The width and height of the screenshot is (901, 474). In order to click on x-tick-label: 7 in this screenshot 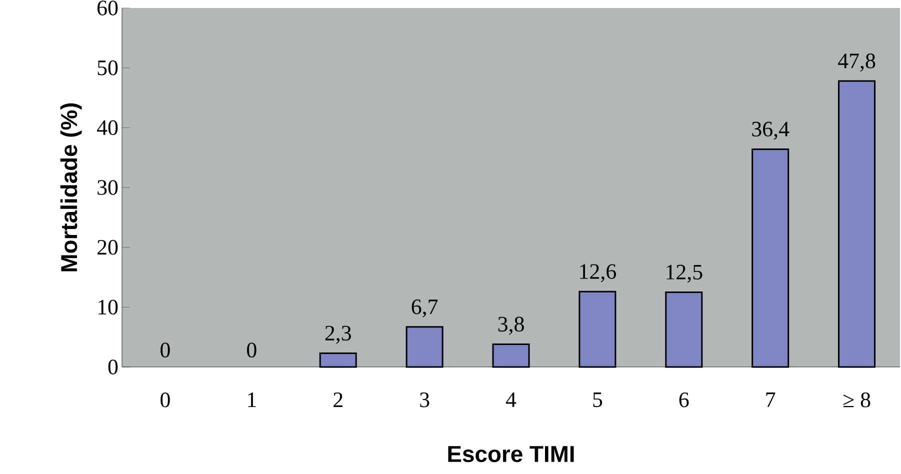, I will do `click(771, 399)`.